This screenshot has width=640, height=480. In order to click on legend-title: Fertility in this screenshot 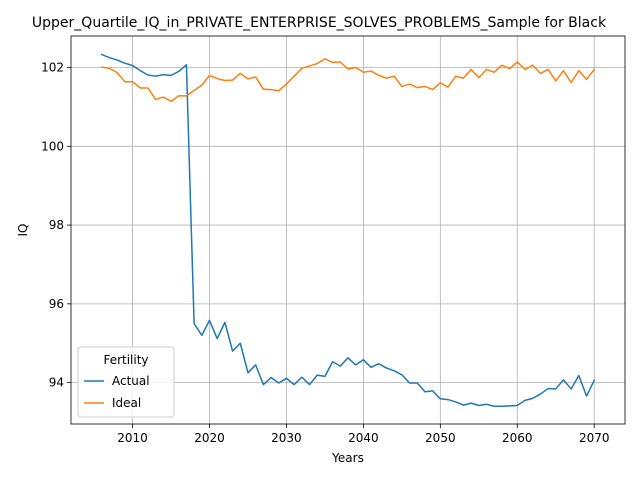, I will do `click(125, 360)`.